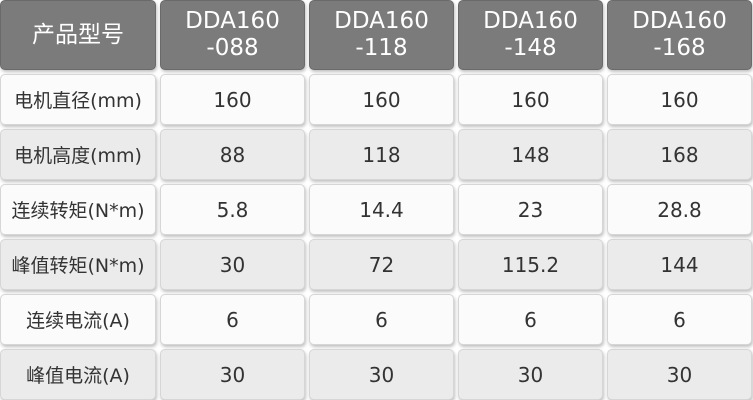 The image size is (753, 400). Describe the element at coordinates (679, 209) in the screenshot. I see `table-cell: 28.8` at that location.